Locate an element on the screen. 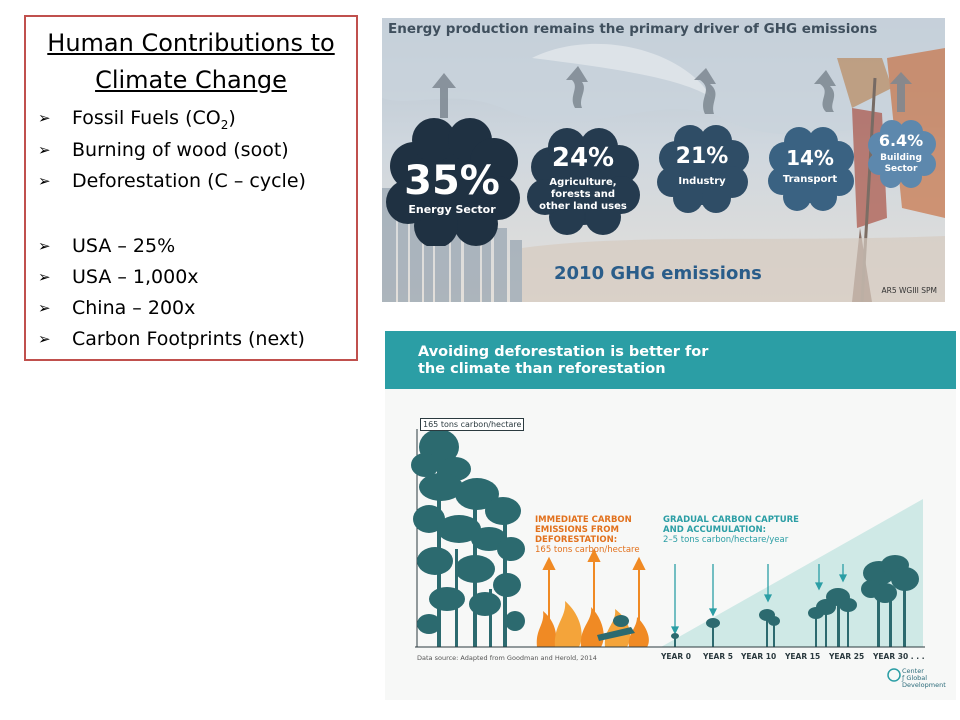 This screenshot has width=960, height=720. year-label: YEAR 30 . . . is located at coordinates (899, 656).